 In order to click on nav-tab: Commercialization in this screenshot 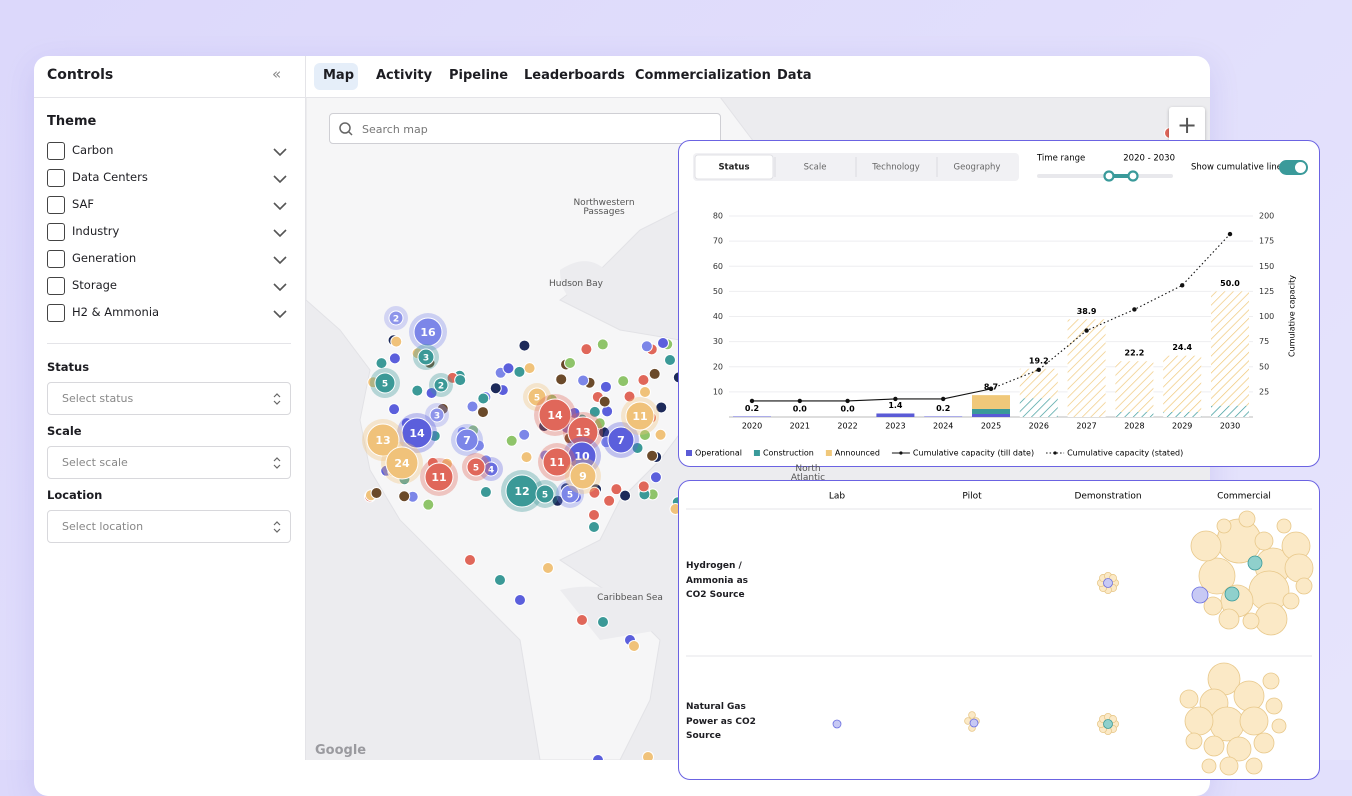, I will do `click(703, 75)`.